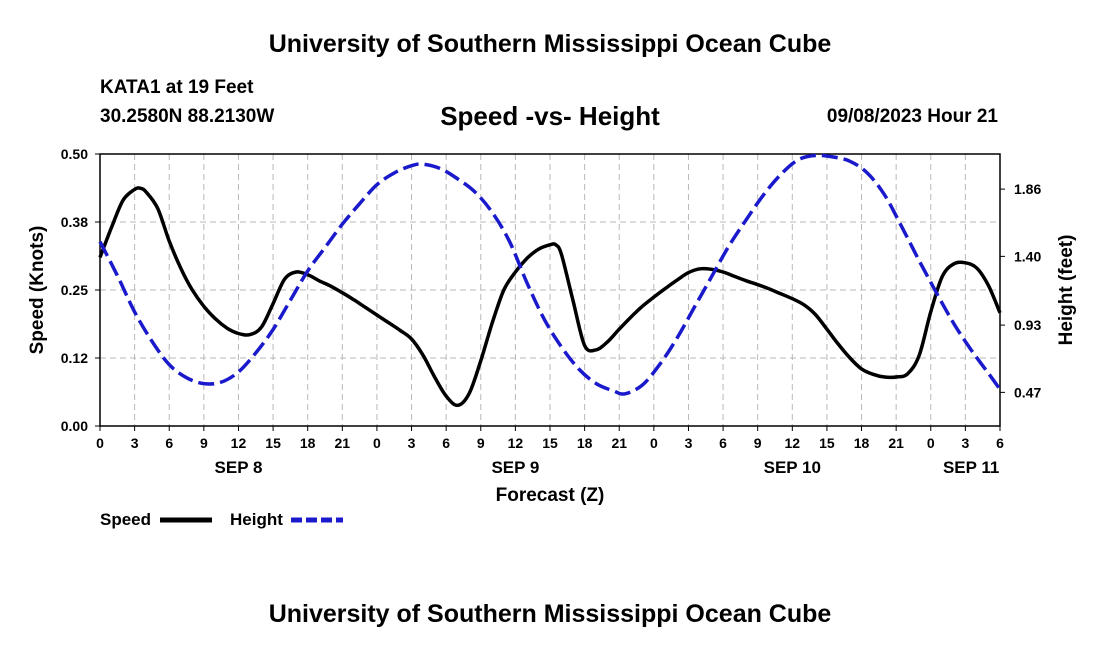 Image resolution: width=1100 pixels, height=650 pixels. What do you see at coordinates (221, 519) in the screenshot?
I see `legend: Speed Height` at bounding box center [221, 519].